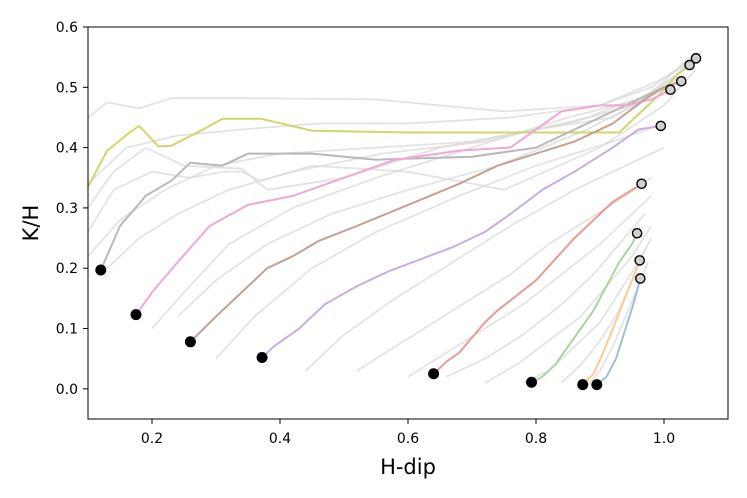  Describe the element at coordinates (536, 439) in the screenshot. I see `x-tick-label: 0.8` at that location.